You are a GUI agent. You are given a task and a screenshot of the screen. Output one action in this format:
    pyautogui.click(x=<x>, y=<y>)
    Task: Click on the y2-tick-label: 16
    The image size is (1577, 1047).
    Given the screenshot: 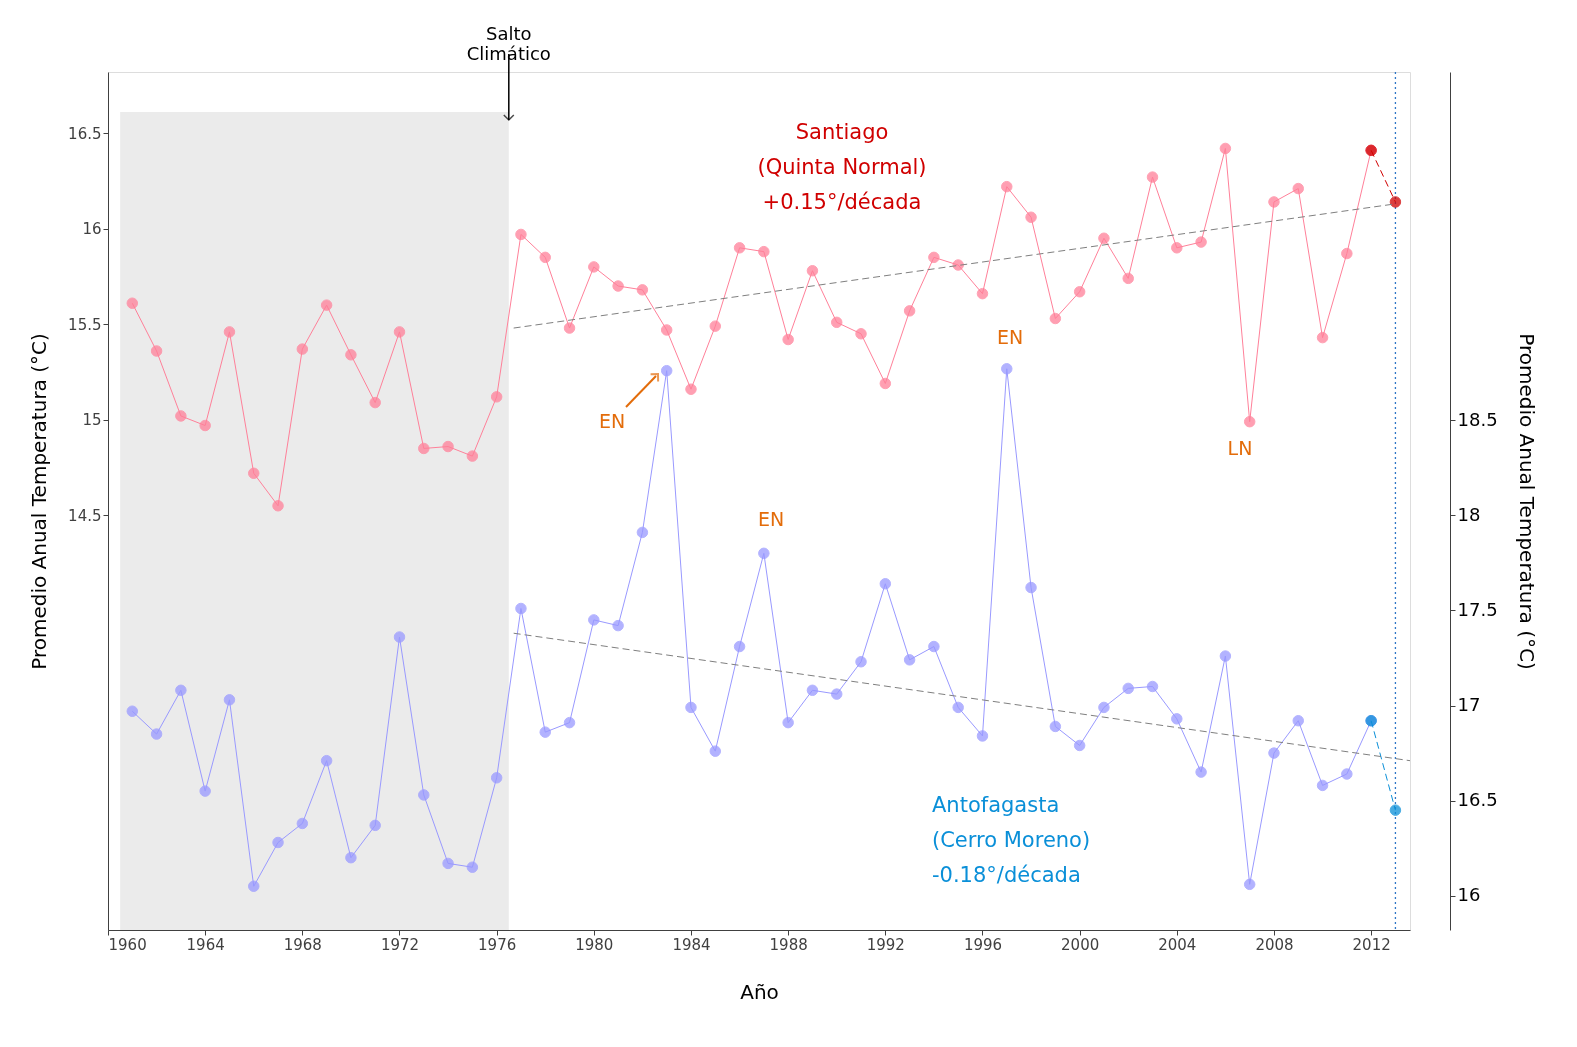 What is the action you would take?
    pyautogui.click(x=1469, y=895)
    